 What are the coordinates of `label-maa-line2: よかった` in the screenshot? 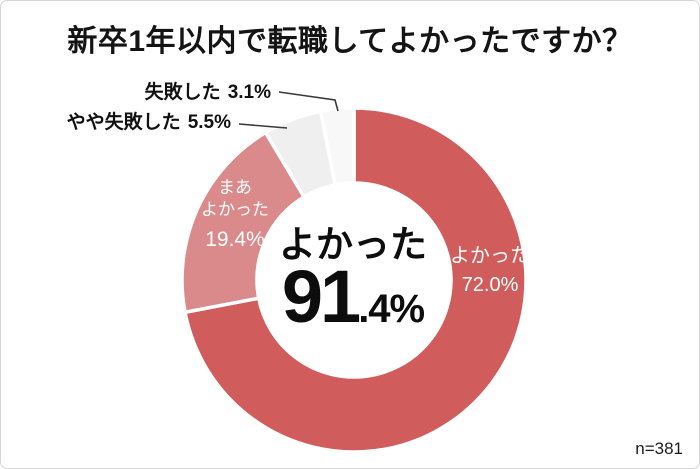 It's located at (235, 209).